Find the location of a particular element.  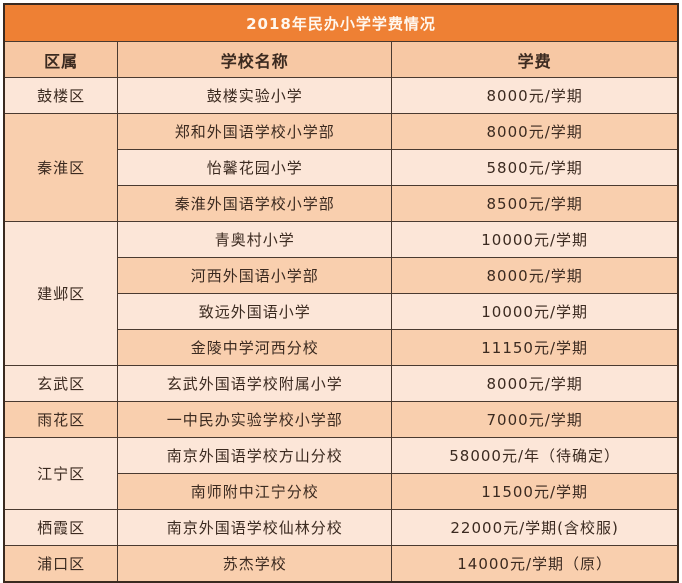

district-cell: 鼓楼区 is located at coordinates (61, 95).